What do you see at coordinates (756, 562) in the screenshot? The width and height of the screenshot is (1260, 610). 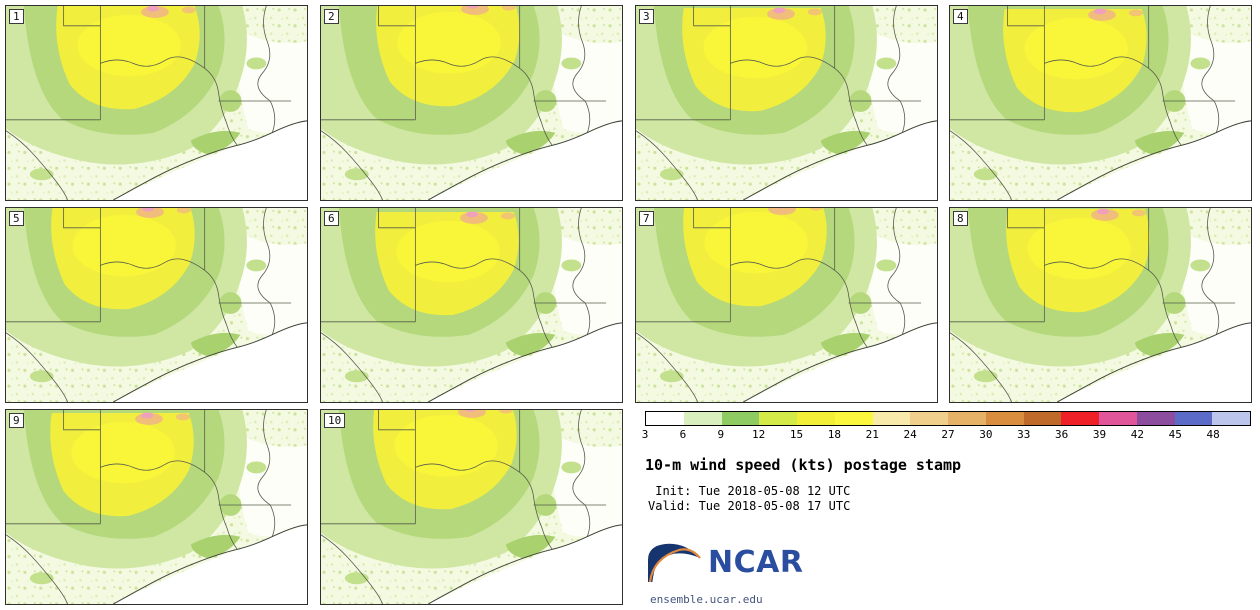 I see `ncar-logo-text: NCAR` at bounding box center [756, 562].